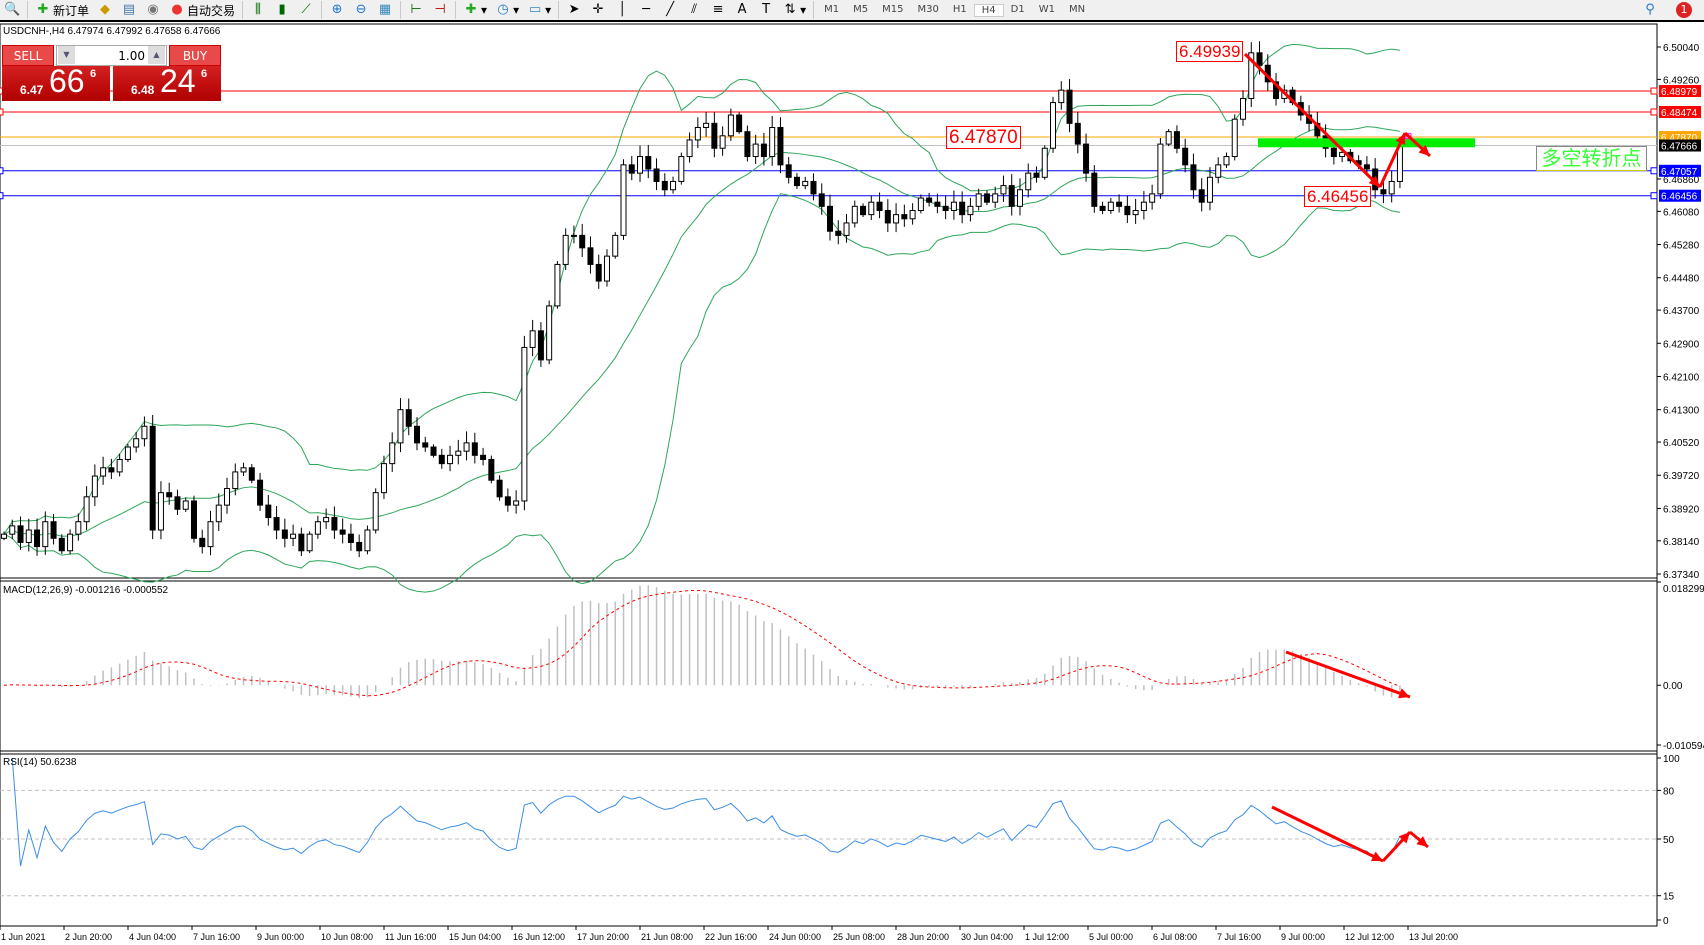 The image size is (1704, 945). I want to click on channel-tool: ⫽, so click(694, 10).